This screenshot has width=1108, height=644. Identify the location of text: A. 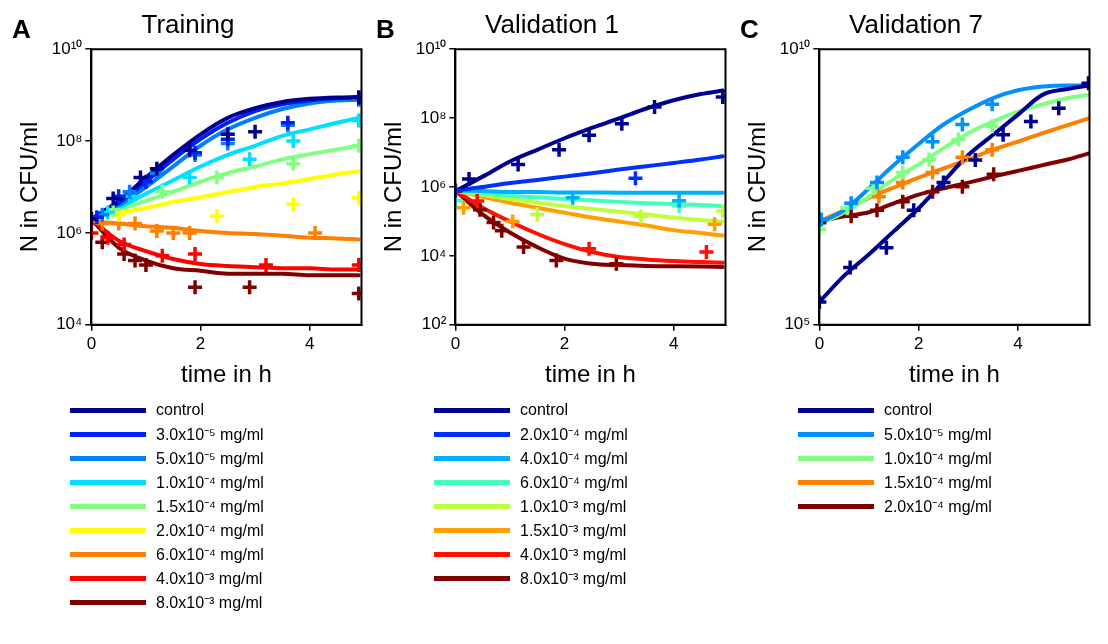
(21, 29).